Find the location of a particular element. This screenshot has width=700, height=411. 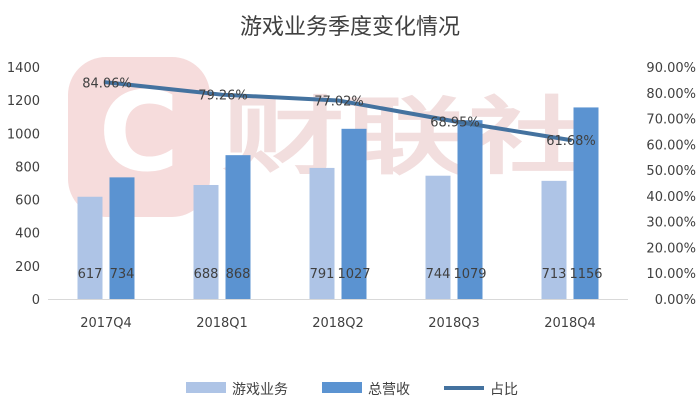

right-tick-label: 50.00% is located at coordinates (671, 171).